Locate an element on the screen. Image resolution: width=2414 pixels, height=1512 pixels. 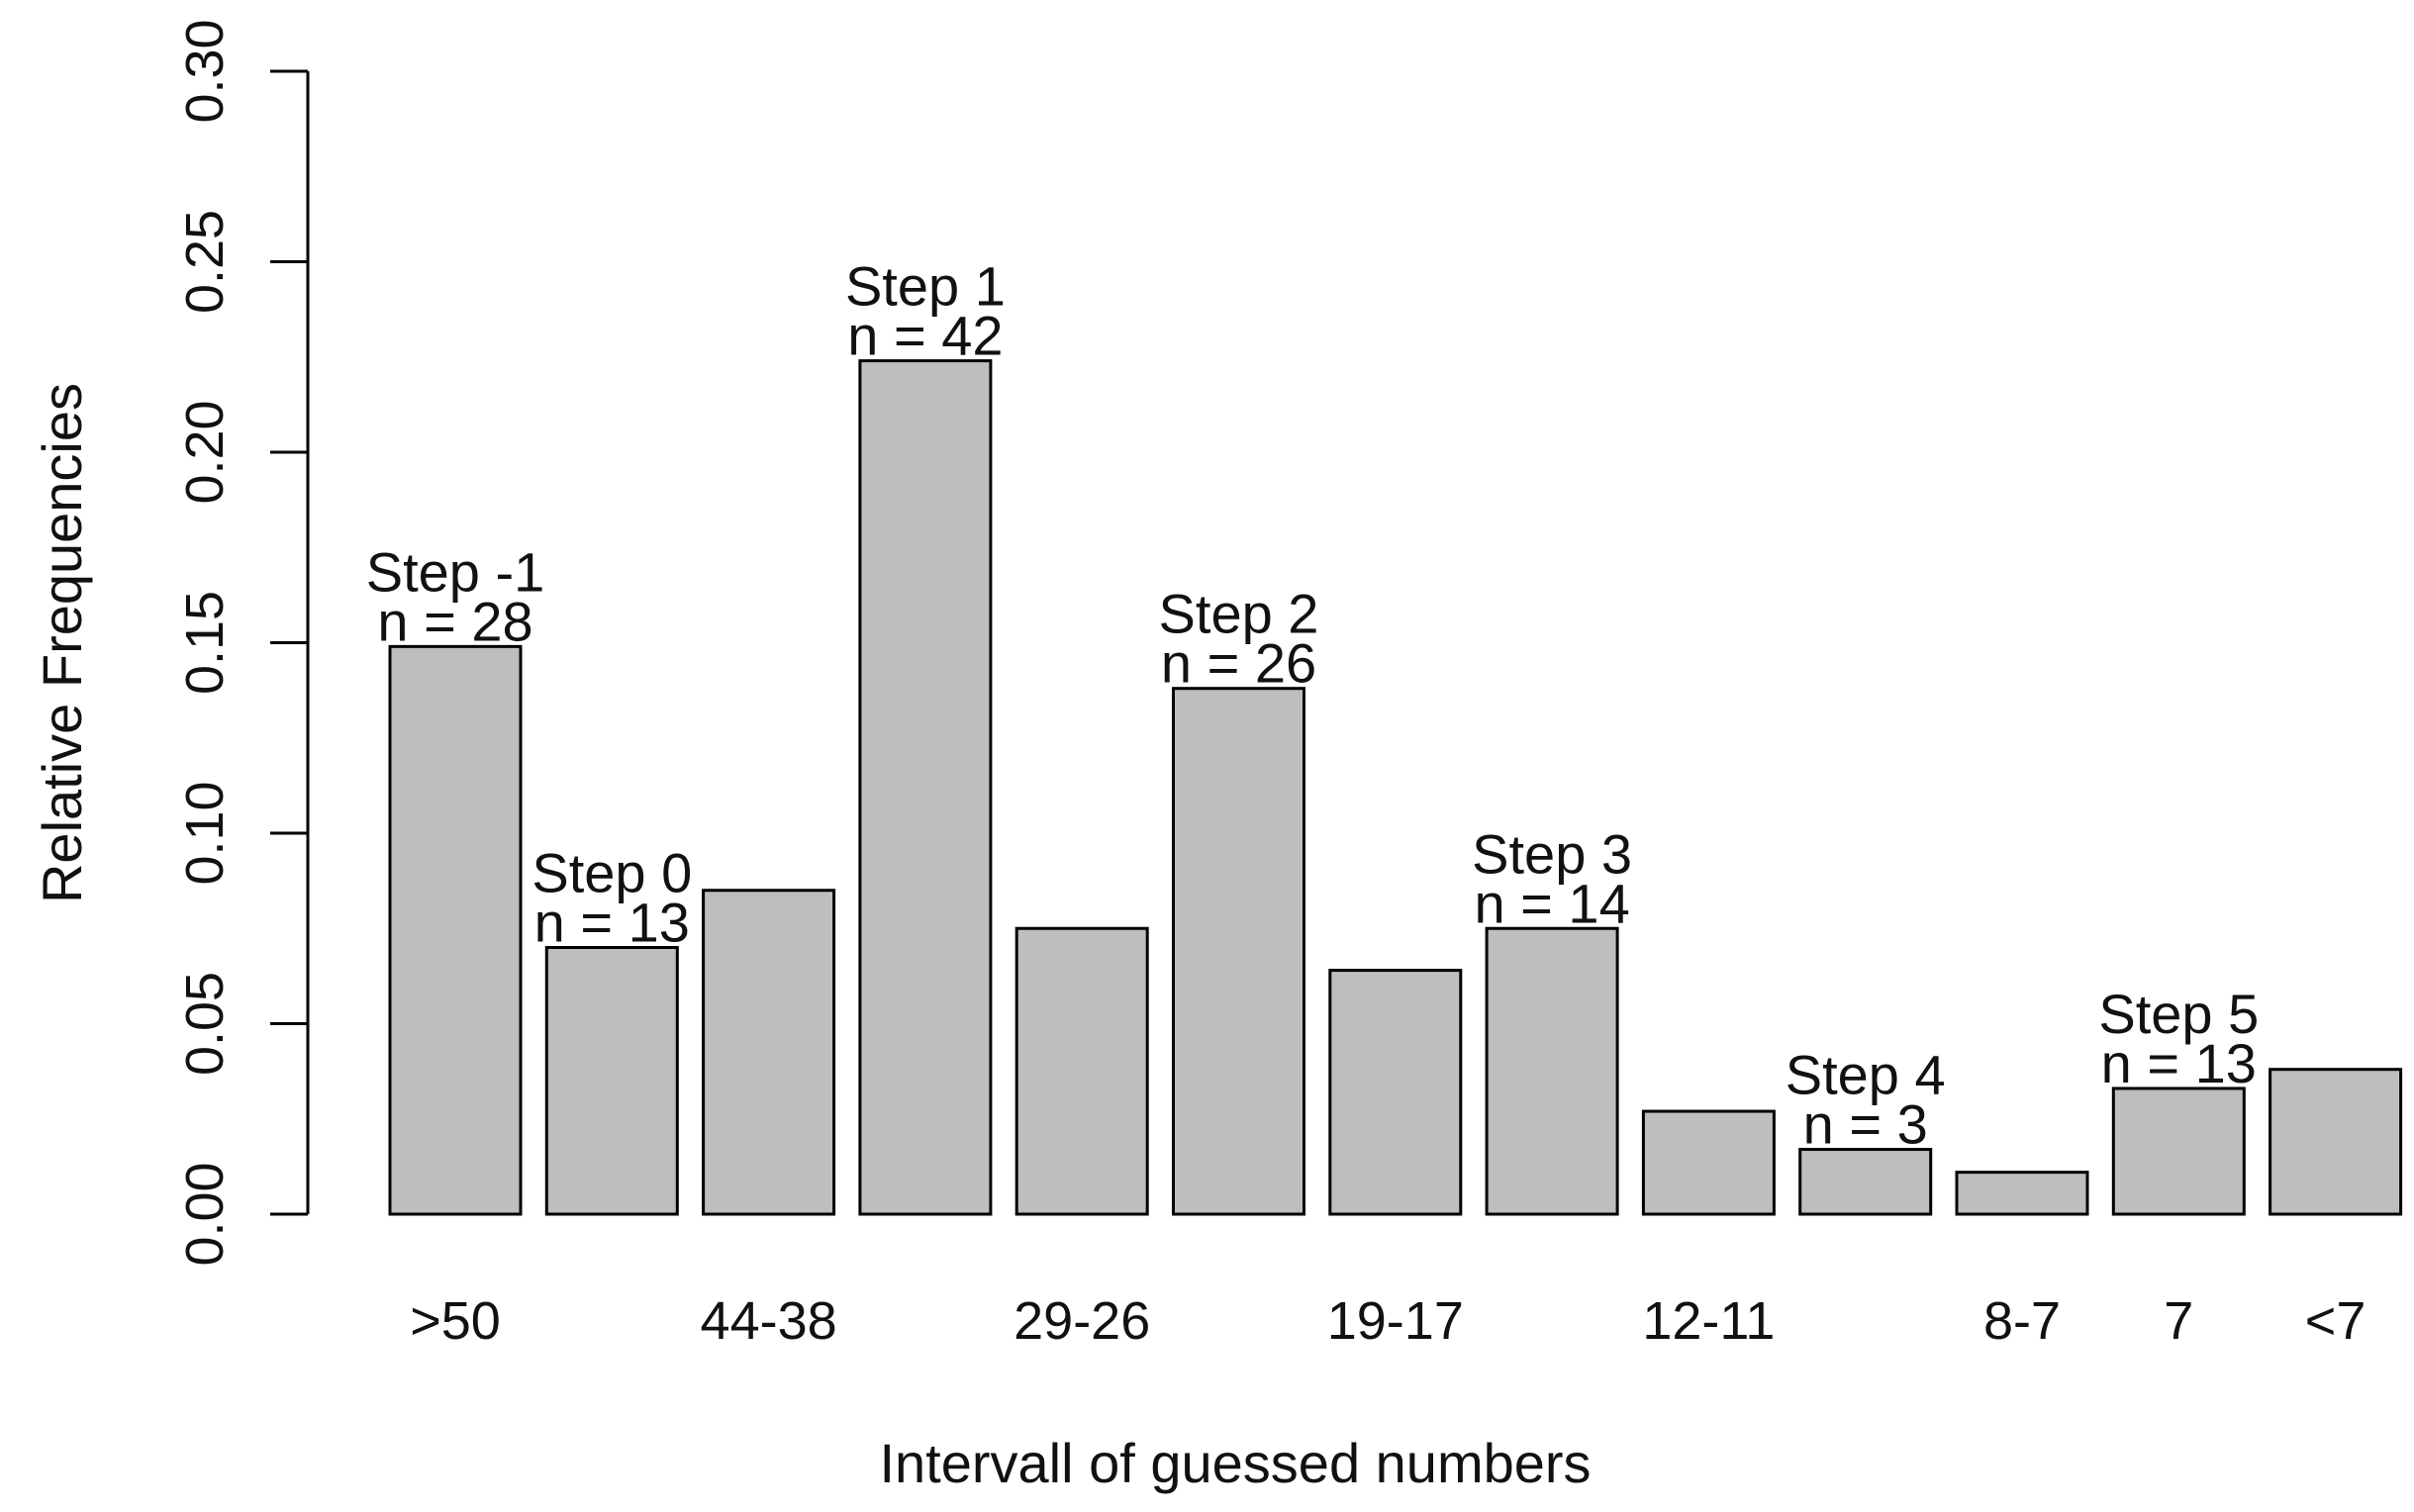
bar-step-label: Step 3 is located at coordinates (1552, 854).